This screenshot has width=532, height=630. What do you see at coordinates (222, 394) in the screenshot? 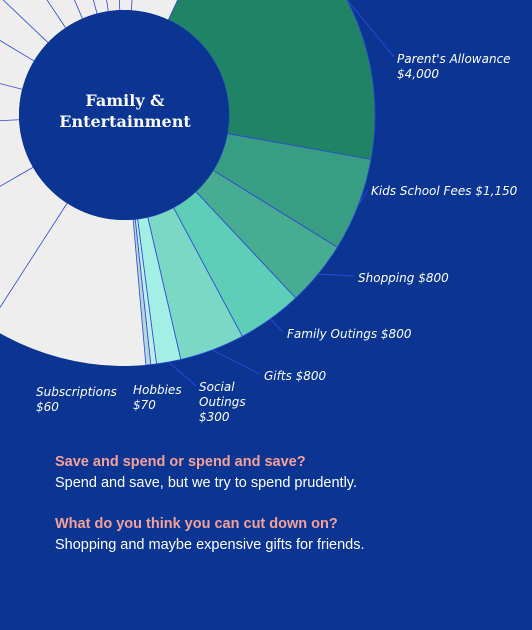
I see `slice-name: Social Outings` at bounding box center [222, 394].